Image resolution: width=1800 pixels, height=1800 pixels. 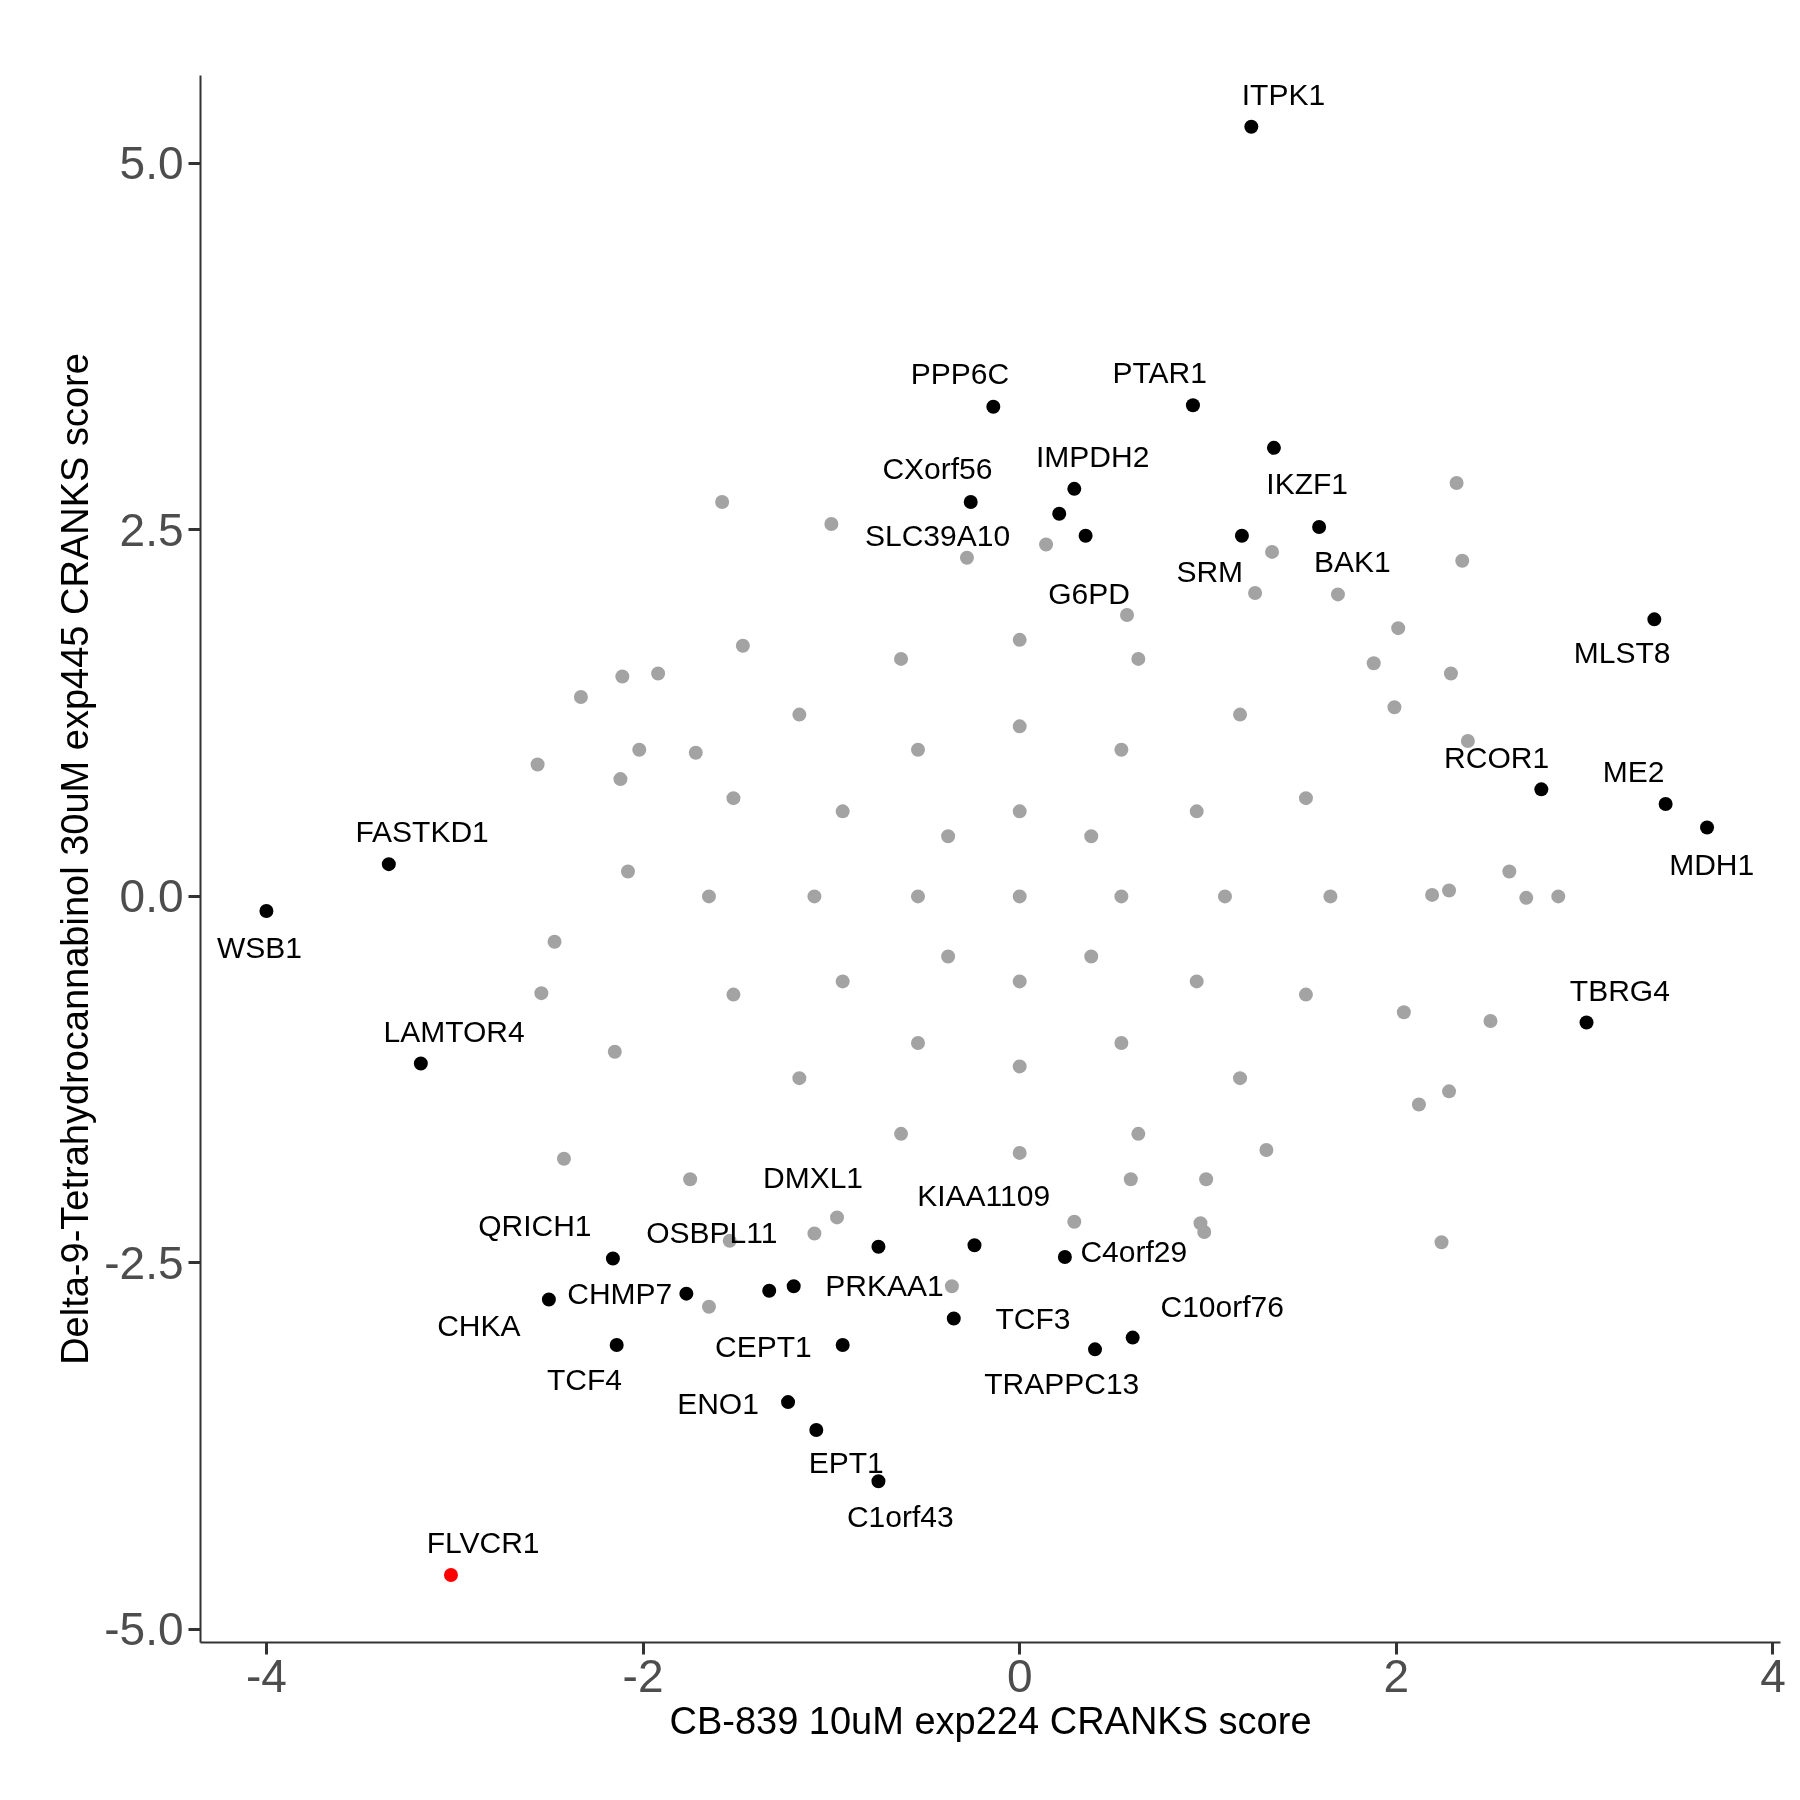 I want to click on annotation: OSBPL11, so click(x=712, y=1232).